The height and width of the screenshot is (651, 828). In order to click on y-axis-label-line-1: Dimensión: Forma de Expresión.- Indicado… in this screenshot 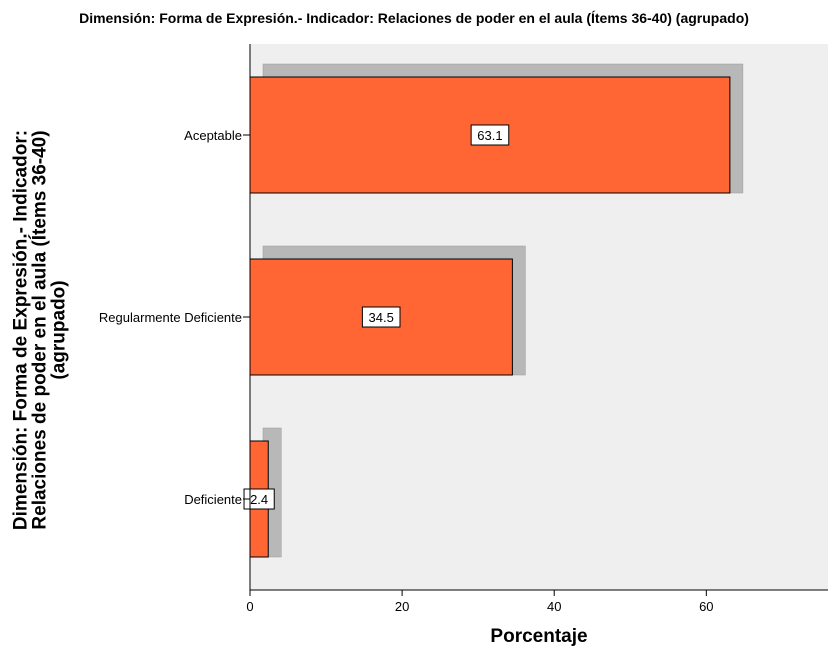, I will do `click(21, 330)`.